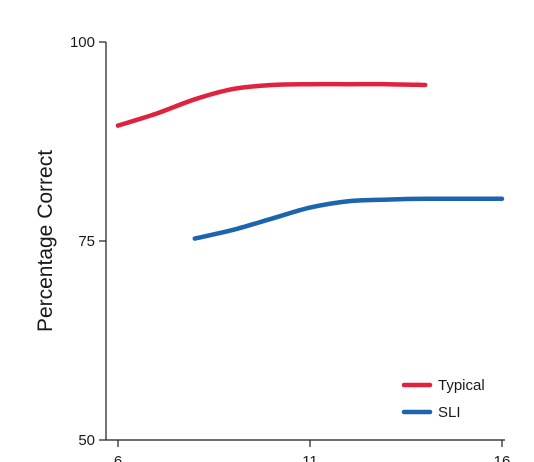 Image resolution: width=534 pixels, height=462 pixels. What do you see at coordinates (443, 399) in the screenshot?
I see `legend: Typical SLI` at bounding box center [443, 399].